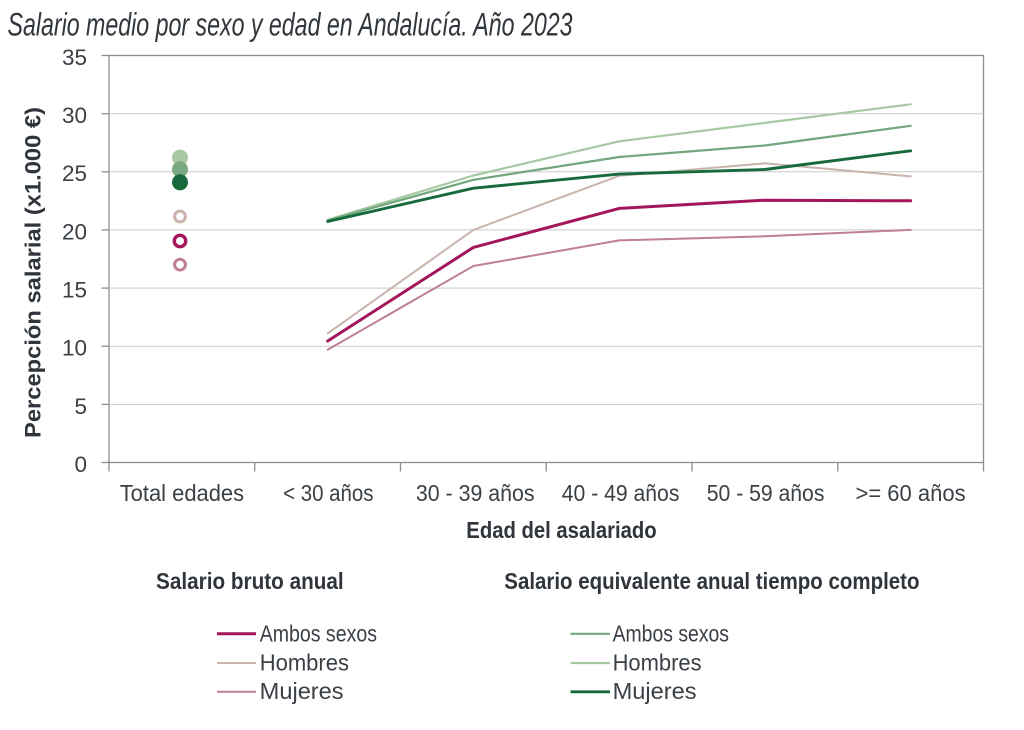 This screenshot has width=1024, height=730. Describe the element at coordinates (561, 530) in the screenshot. I see `svg-text: Edad del asalariado` at that location.